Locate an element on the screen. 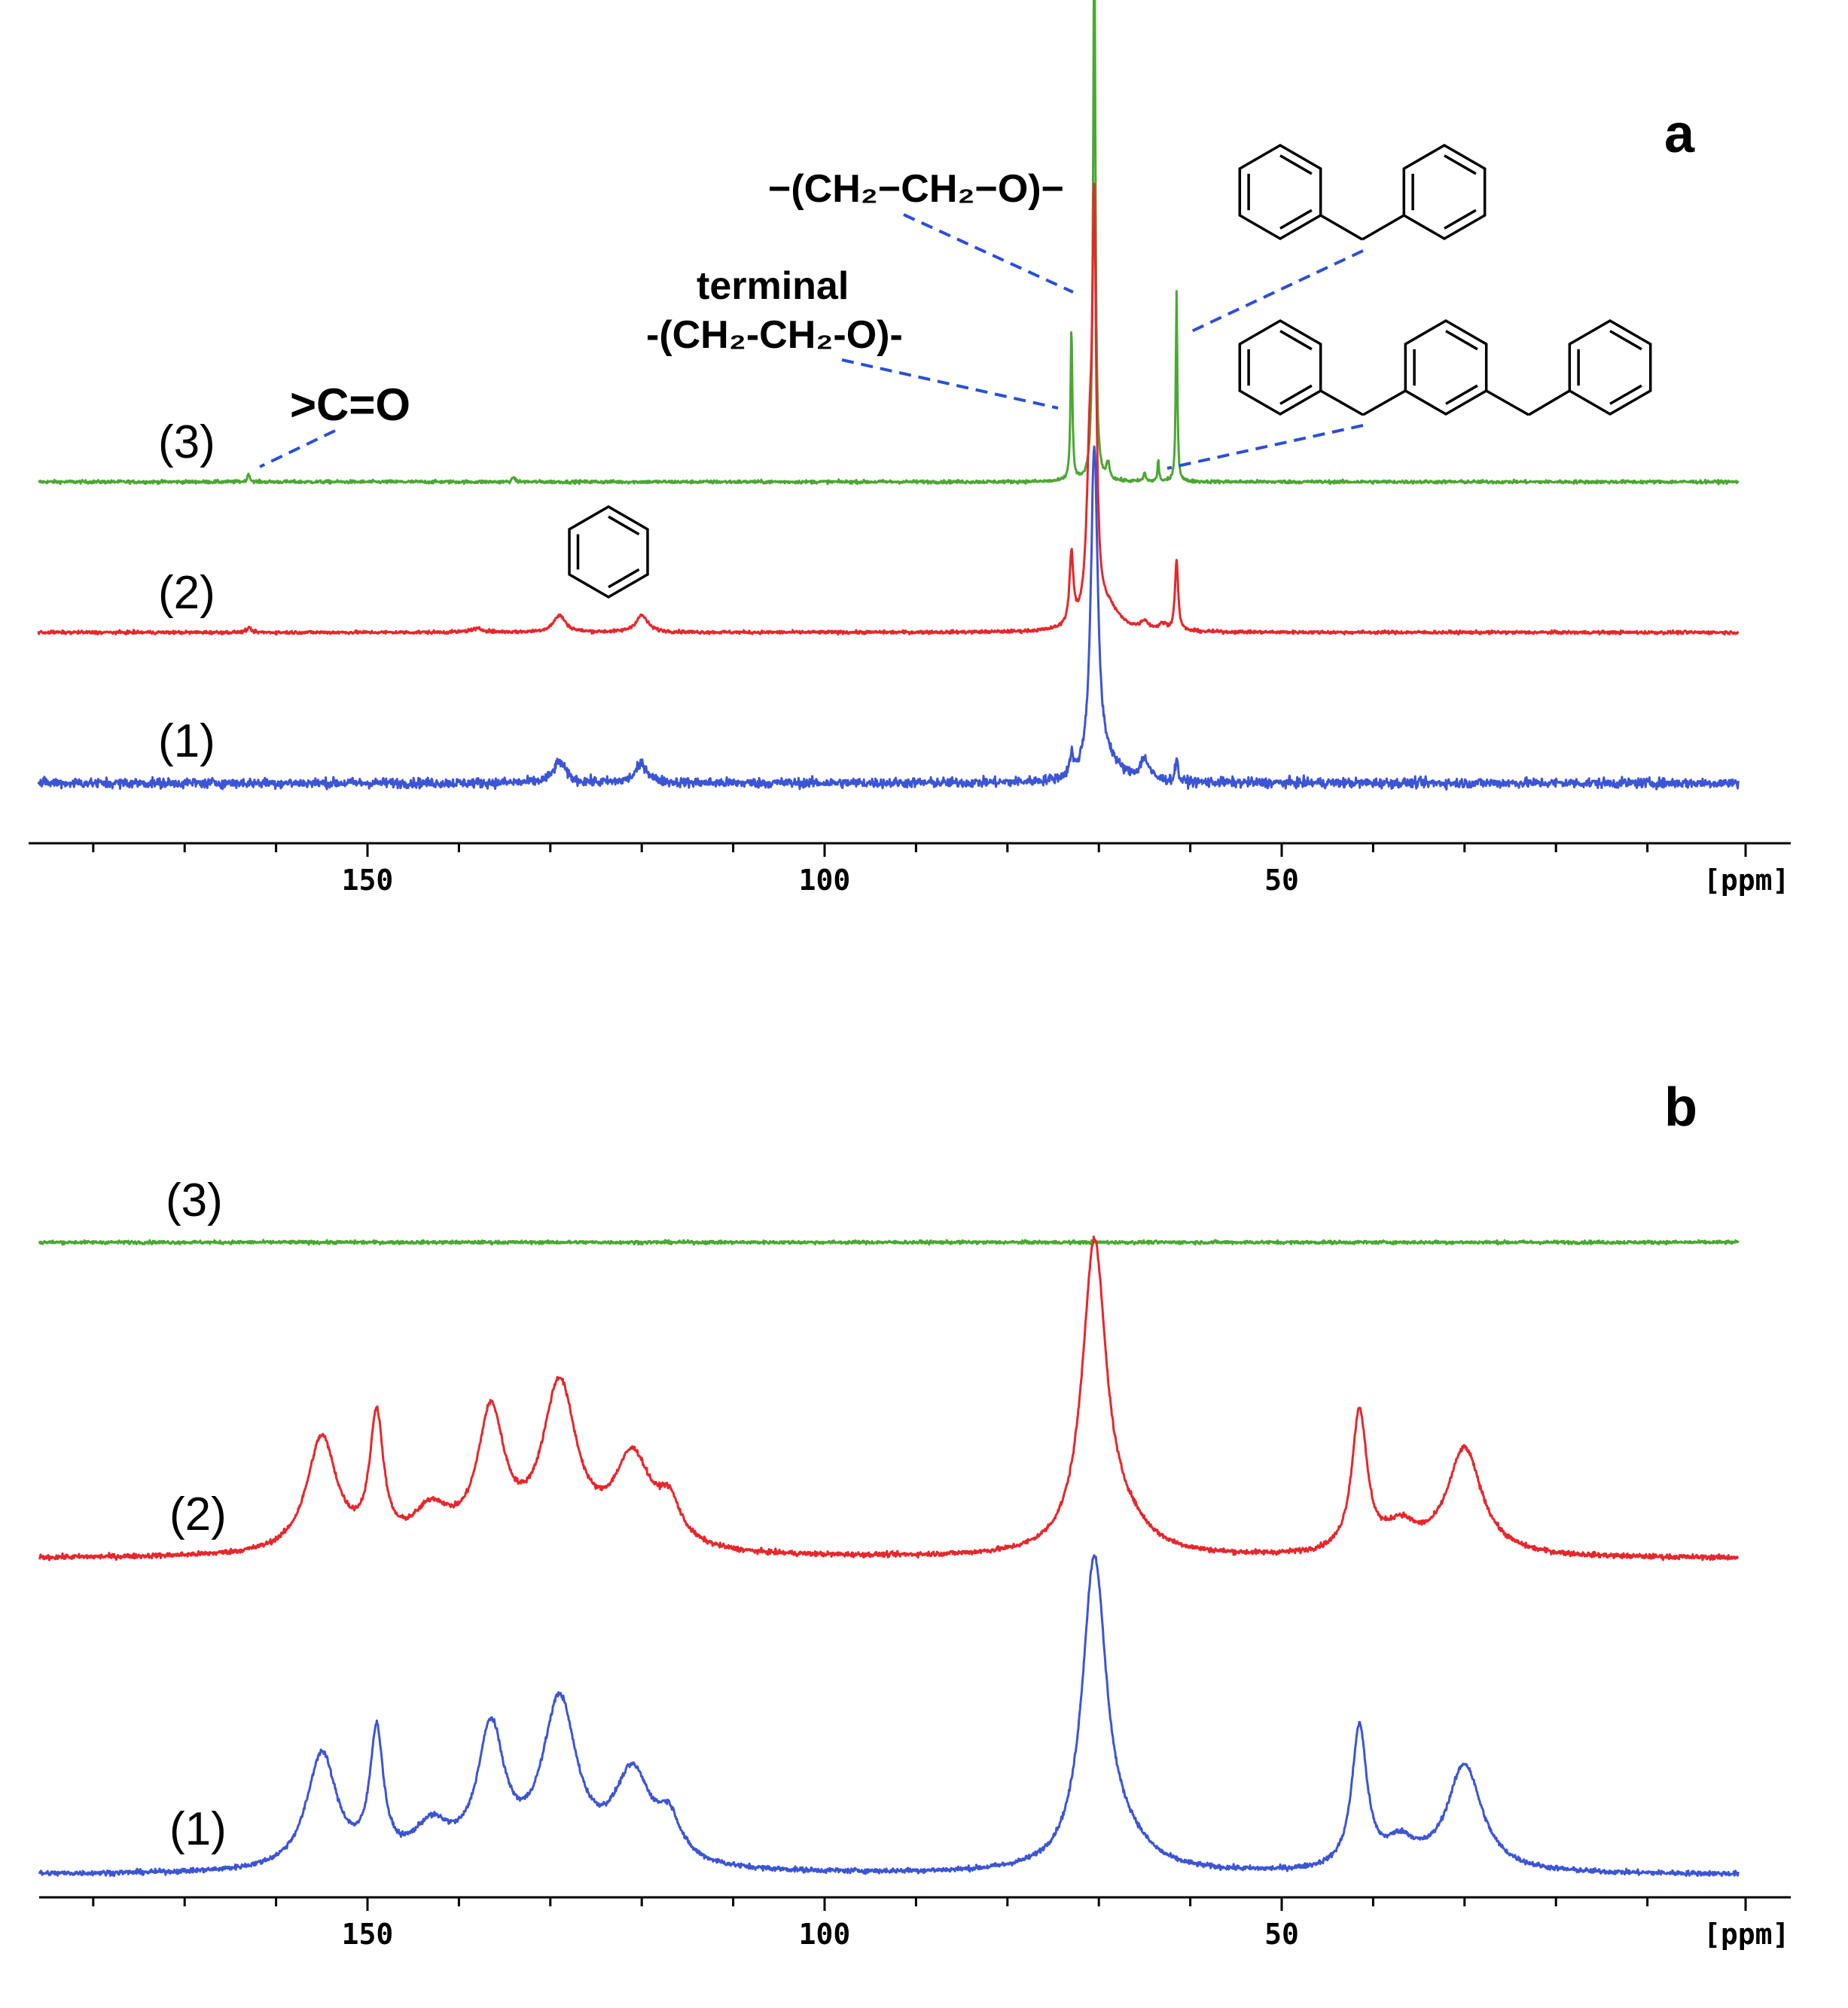  diphenylmethane-leader is located at coordinates (1276, 291).